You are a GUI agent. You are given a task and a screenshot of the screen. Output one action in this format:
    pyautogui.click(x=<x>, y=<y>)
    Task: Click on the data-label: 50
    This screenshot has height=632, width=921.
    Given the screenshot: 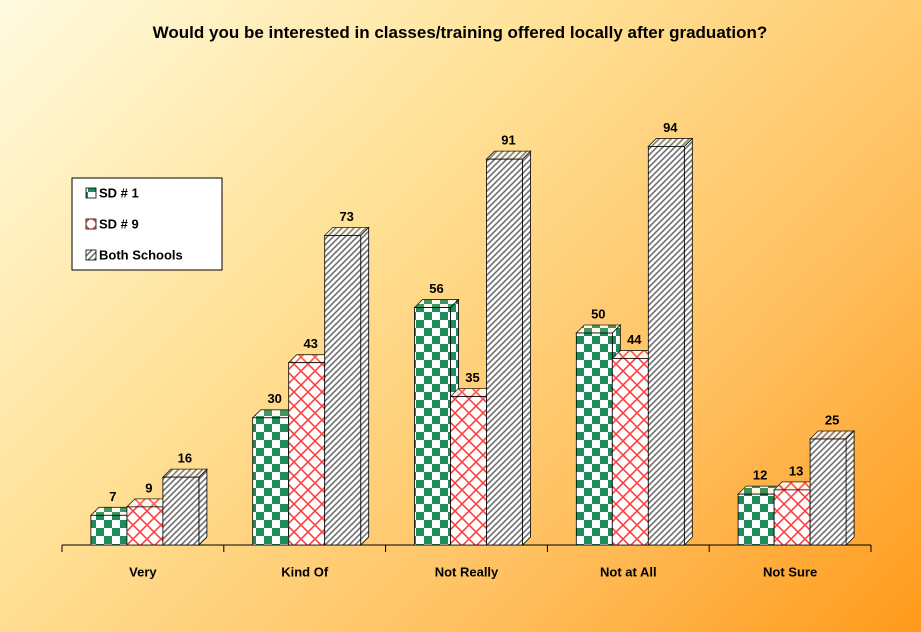 What is the action you would take?
    pyautogui.click(x=598, y=313)
    